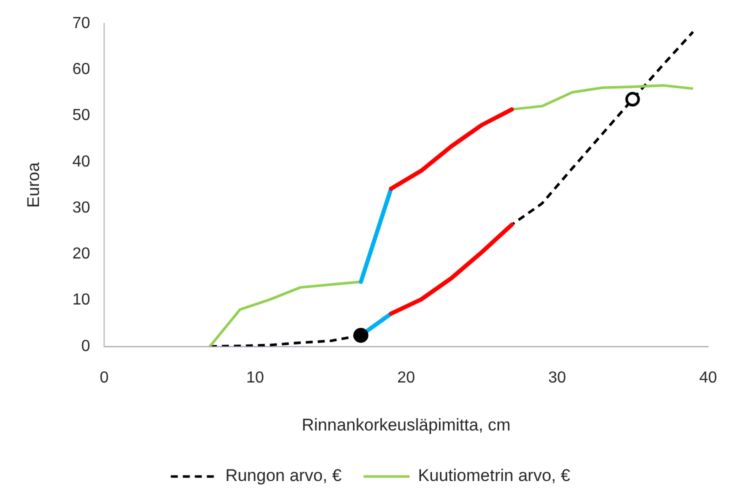 This screenshot has width=739, height=503. What do you see at coordinates (557, 377) in the screenshot?
I see `x-tick-label: 30` at bounding box center [557, 377].